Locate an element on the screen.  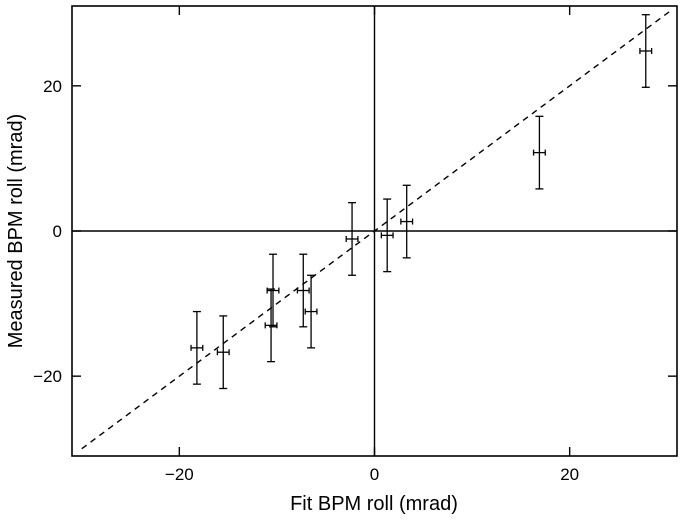
y-tick-label: −20 is located at coordinates (47, 376).